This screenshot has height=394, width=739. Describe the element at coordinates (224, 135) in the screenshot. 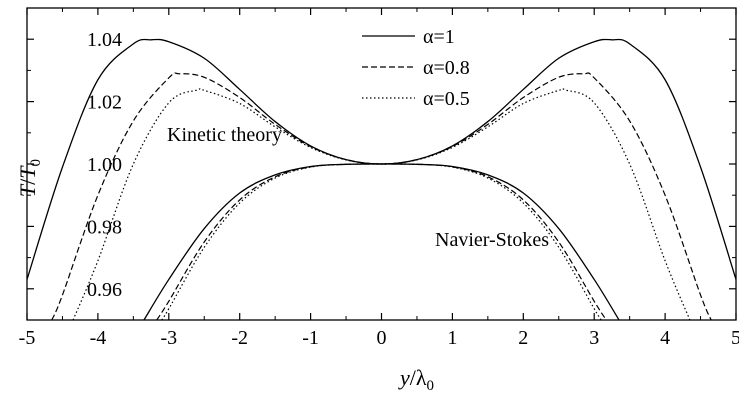

I see `annotation-kinetic-theory: Kinetic theory` at that location.